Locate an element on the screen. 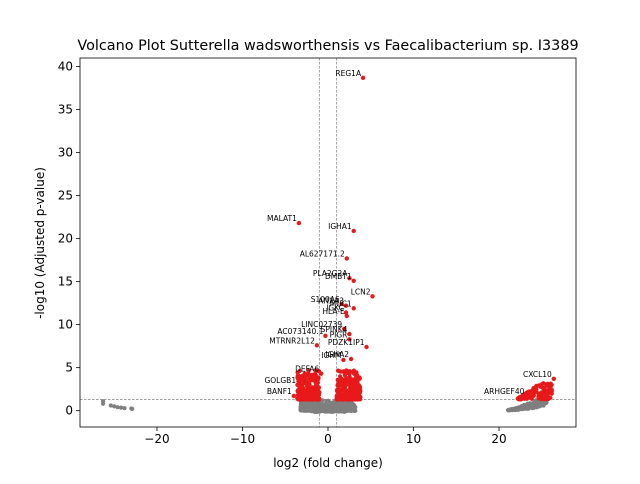  gene-label: DEFA6 is located at coordinates (307, 369).